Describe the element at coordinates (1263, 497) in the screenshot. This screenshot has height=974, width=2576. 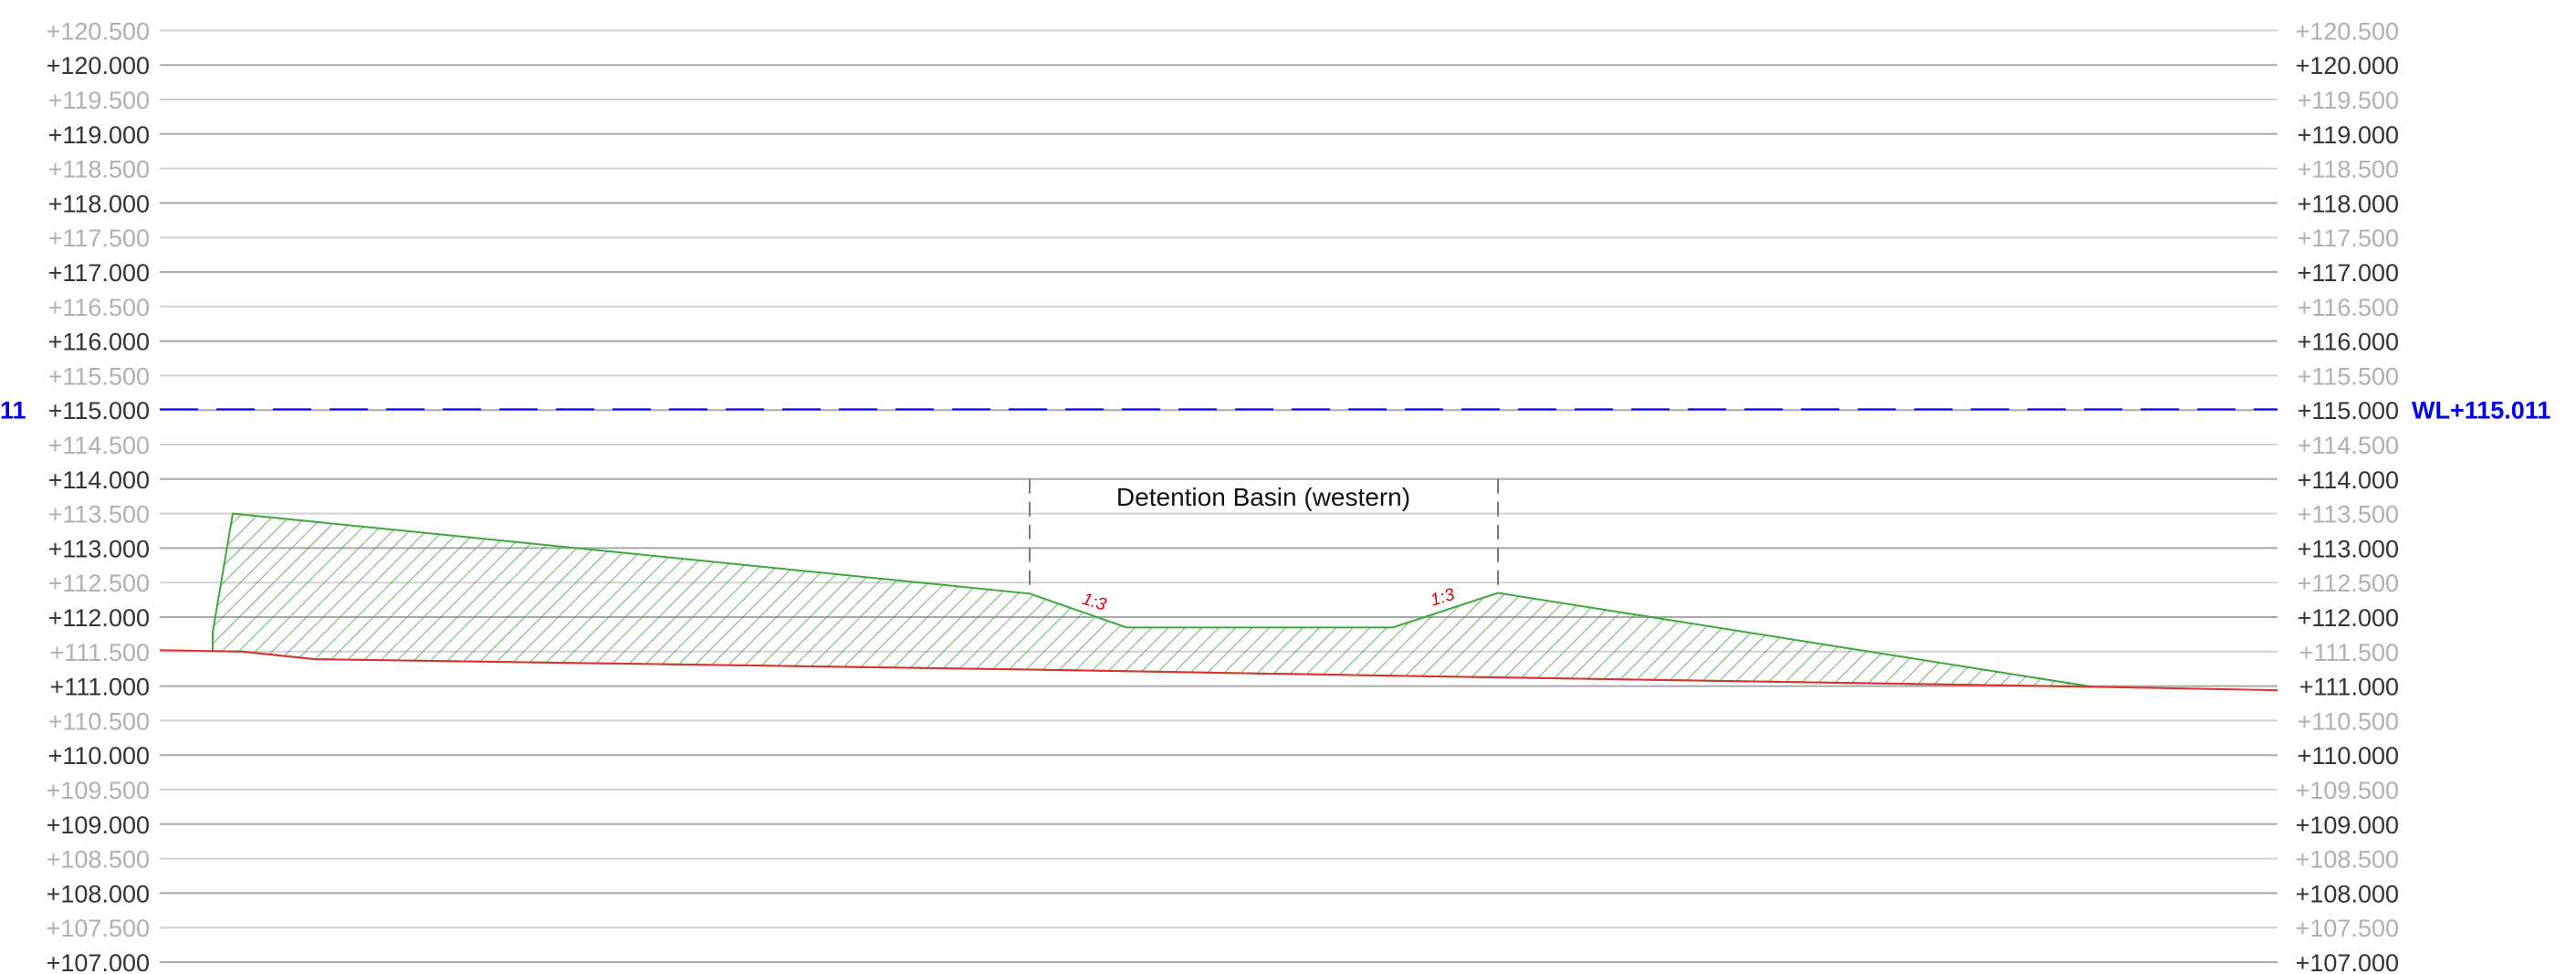
I see `basin-label: Detention Basin (western)` at that location.